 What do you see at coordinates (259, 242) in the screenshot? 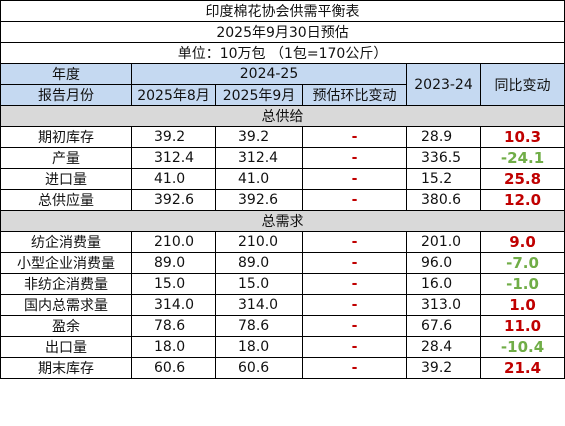
I see `sep-value: 210.0` at bounding box center [259, 242].